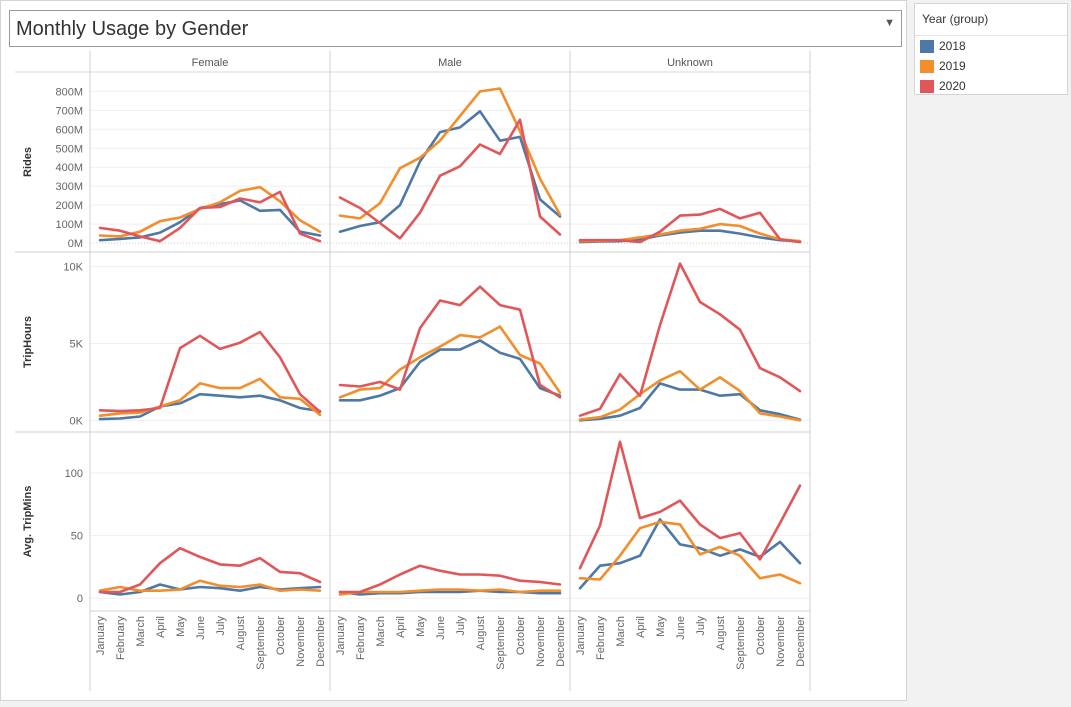  Describe the element at coordinates (210, 63) in the screenshot. I see `column-header-female: Female` at that location.